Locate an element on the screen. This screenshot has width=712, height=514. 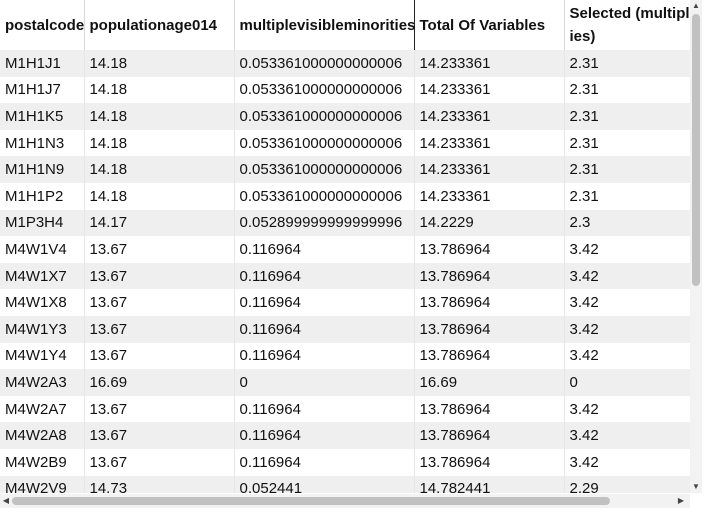
populationage014-cell: 14.73 is located at coordinates (159, 484).